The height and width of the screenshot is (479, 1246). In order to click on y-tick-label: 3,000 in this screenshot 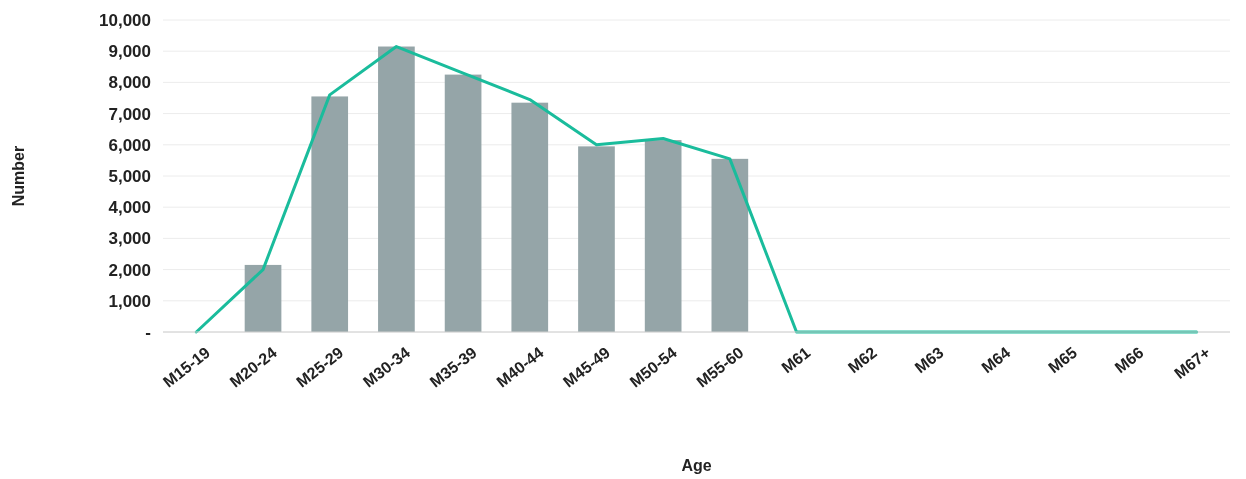, I will do `click(129, 239)`.